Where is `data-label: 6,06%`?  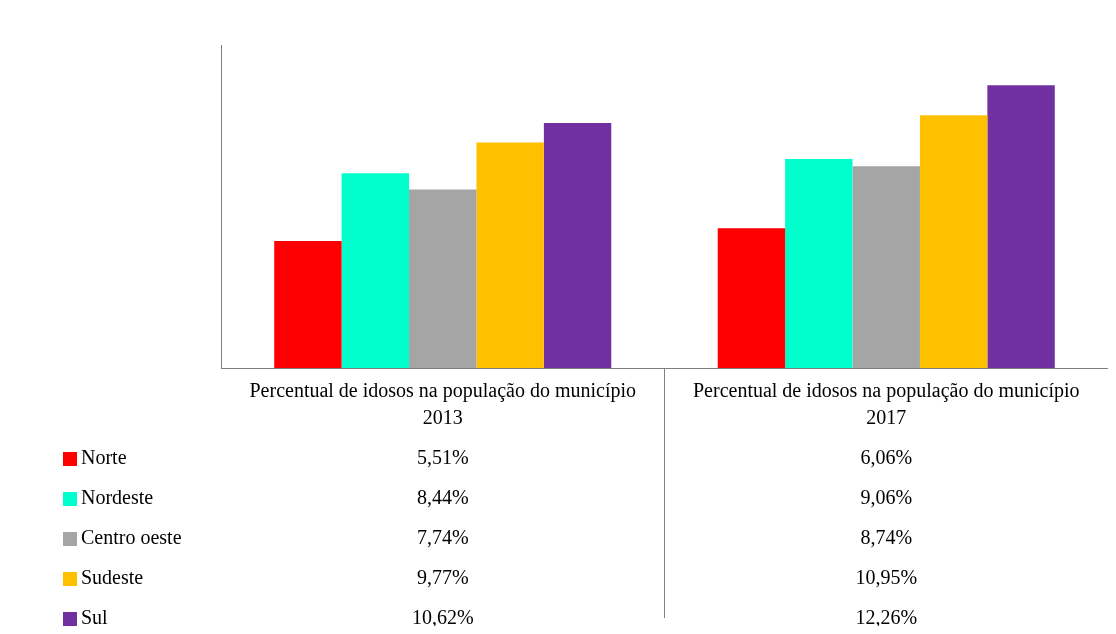 data-label: 6,06% is located at coordinates (886, 457).